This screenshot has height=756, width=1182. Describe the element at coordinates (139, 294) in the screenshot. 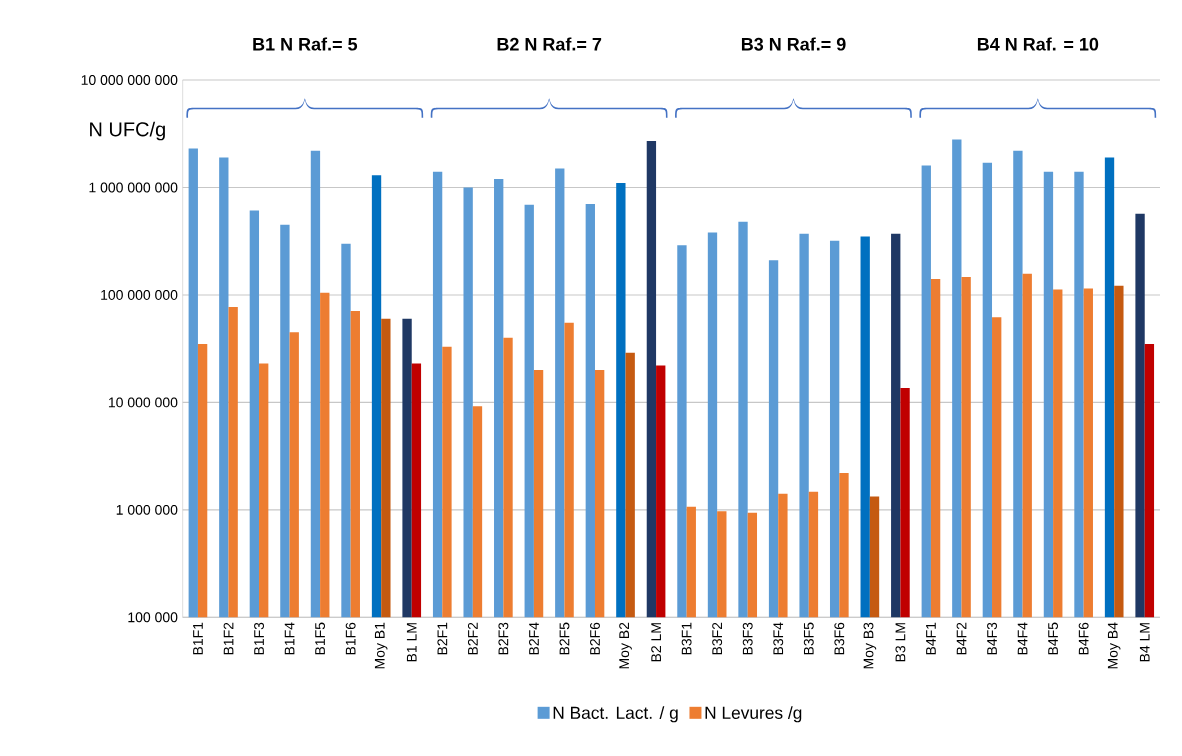

I see `y-tick-label: 100 000 000` at that location.